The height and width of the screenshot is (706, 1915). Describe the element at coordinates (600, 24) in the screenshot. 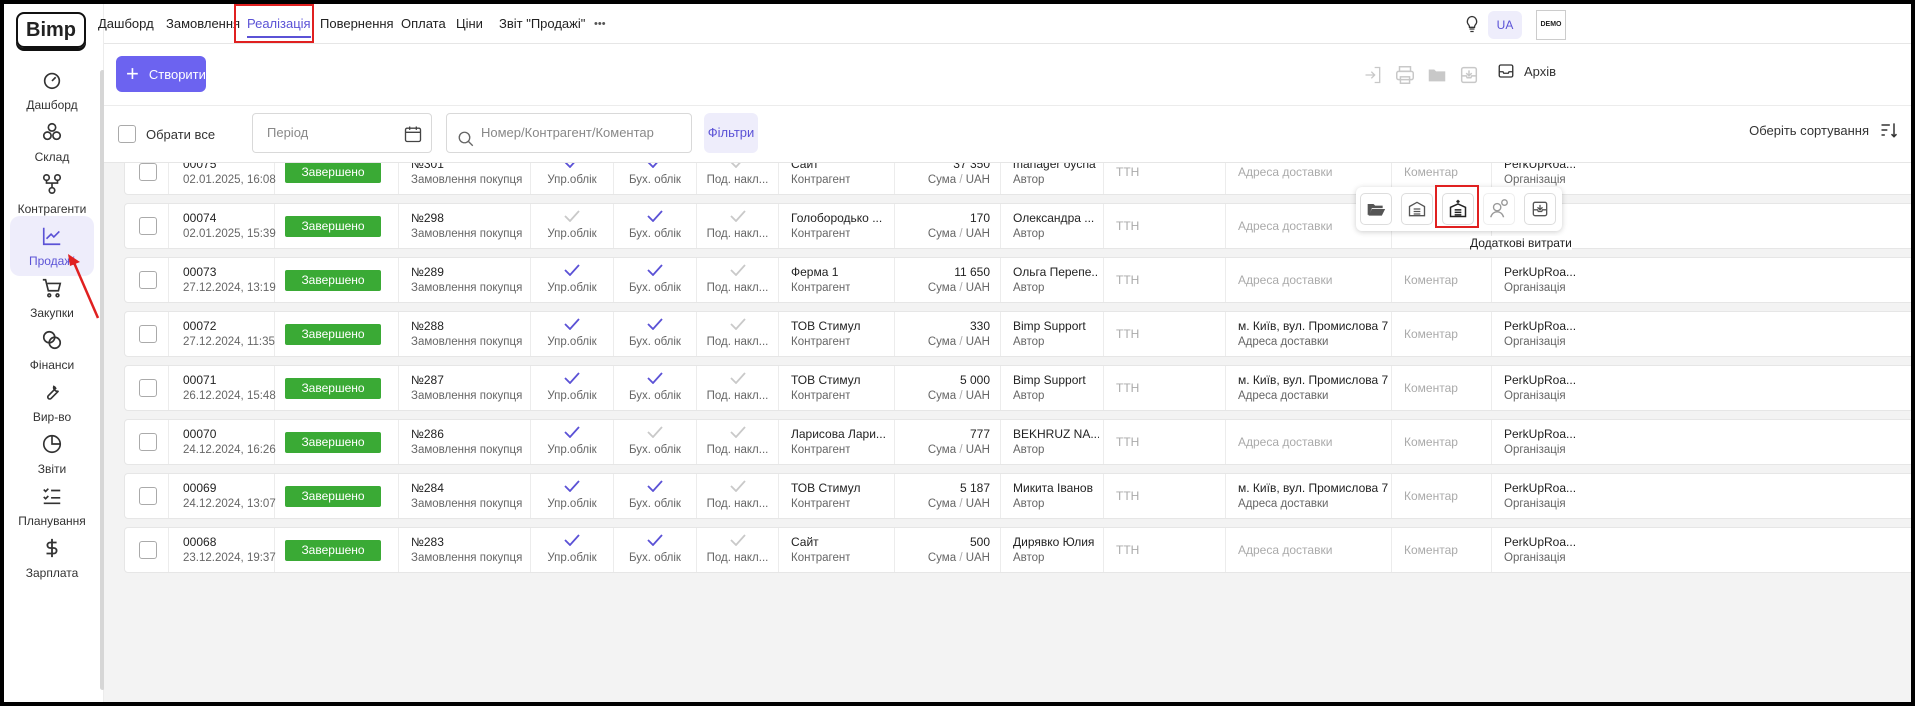

I see `more-tabs-button: •••` at that location.